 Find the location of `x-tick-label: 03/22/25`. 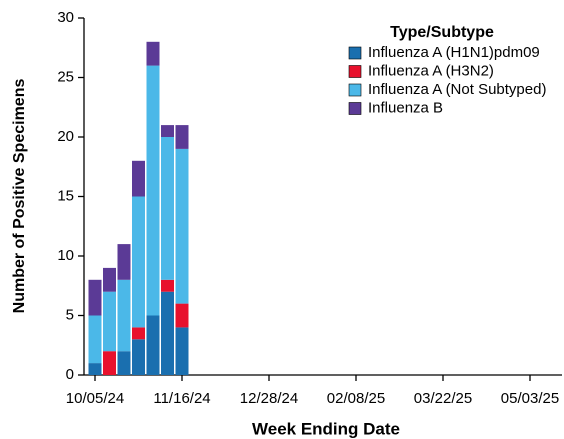

x-tick-label: 03/22/25 is located at coordinates (443, 398).